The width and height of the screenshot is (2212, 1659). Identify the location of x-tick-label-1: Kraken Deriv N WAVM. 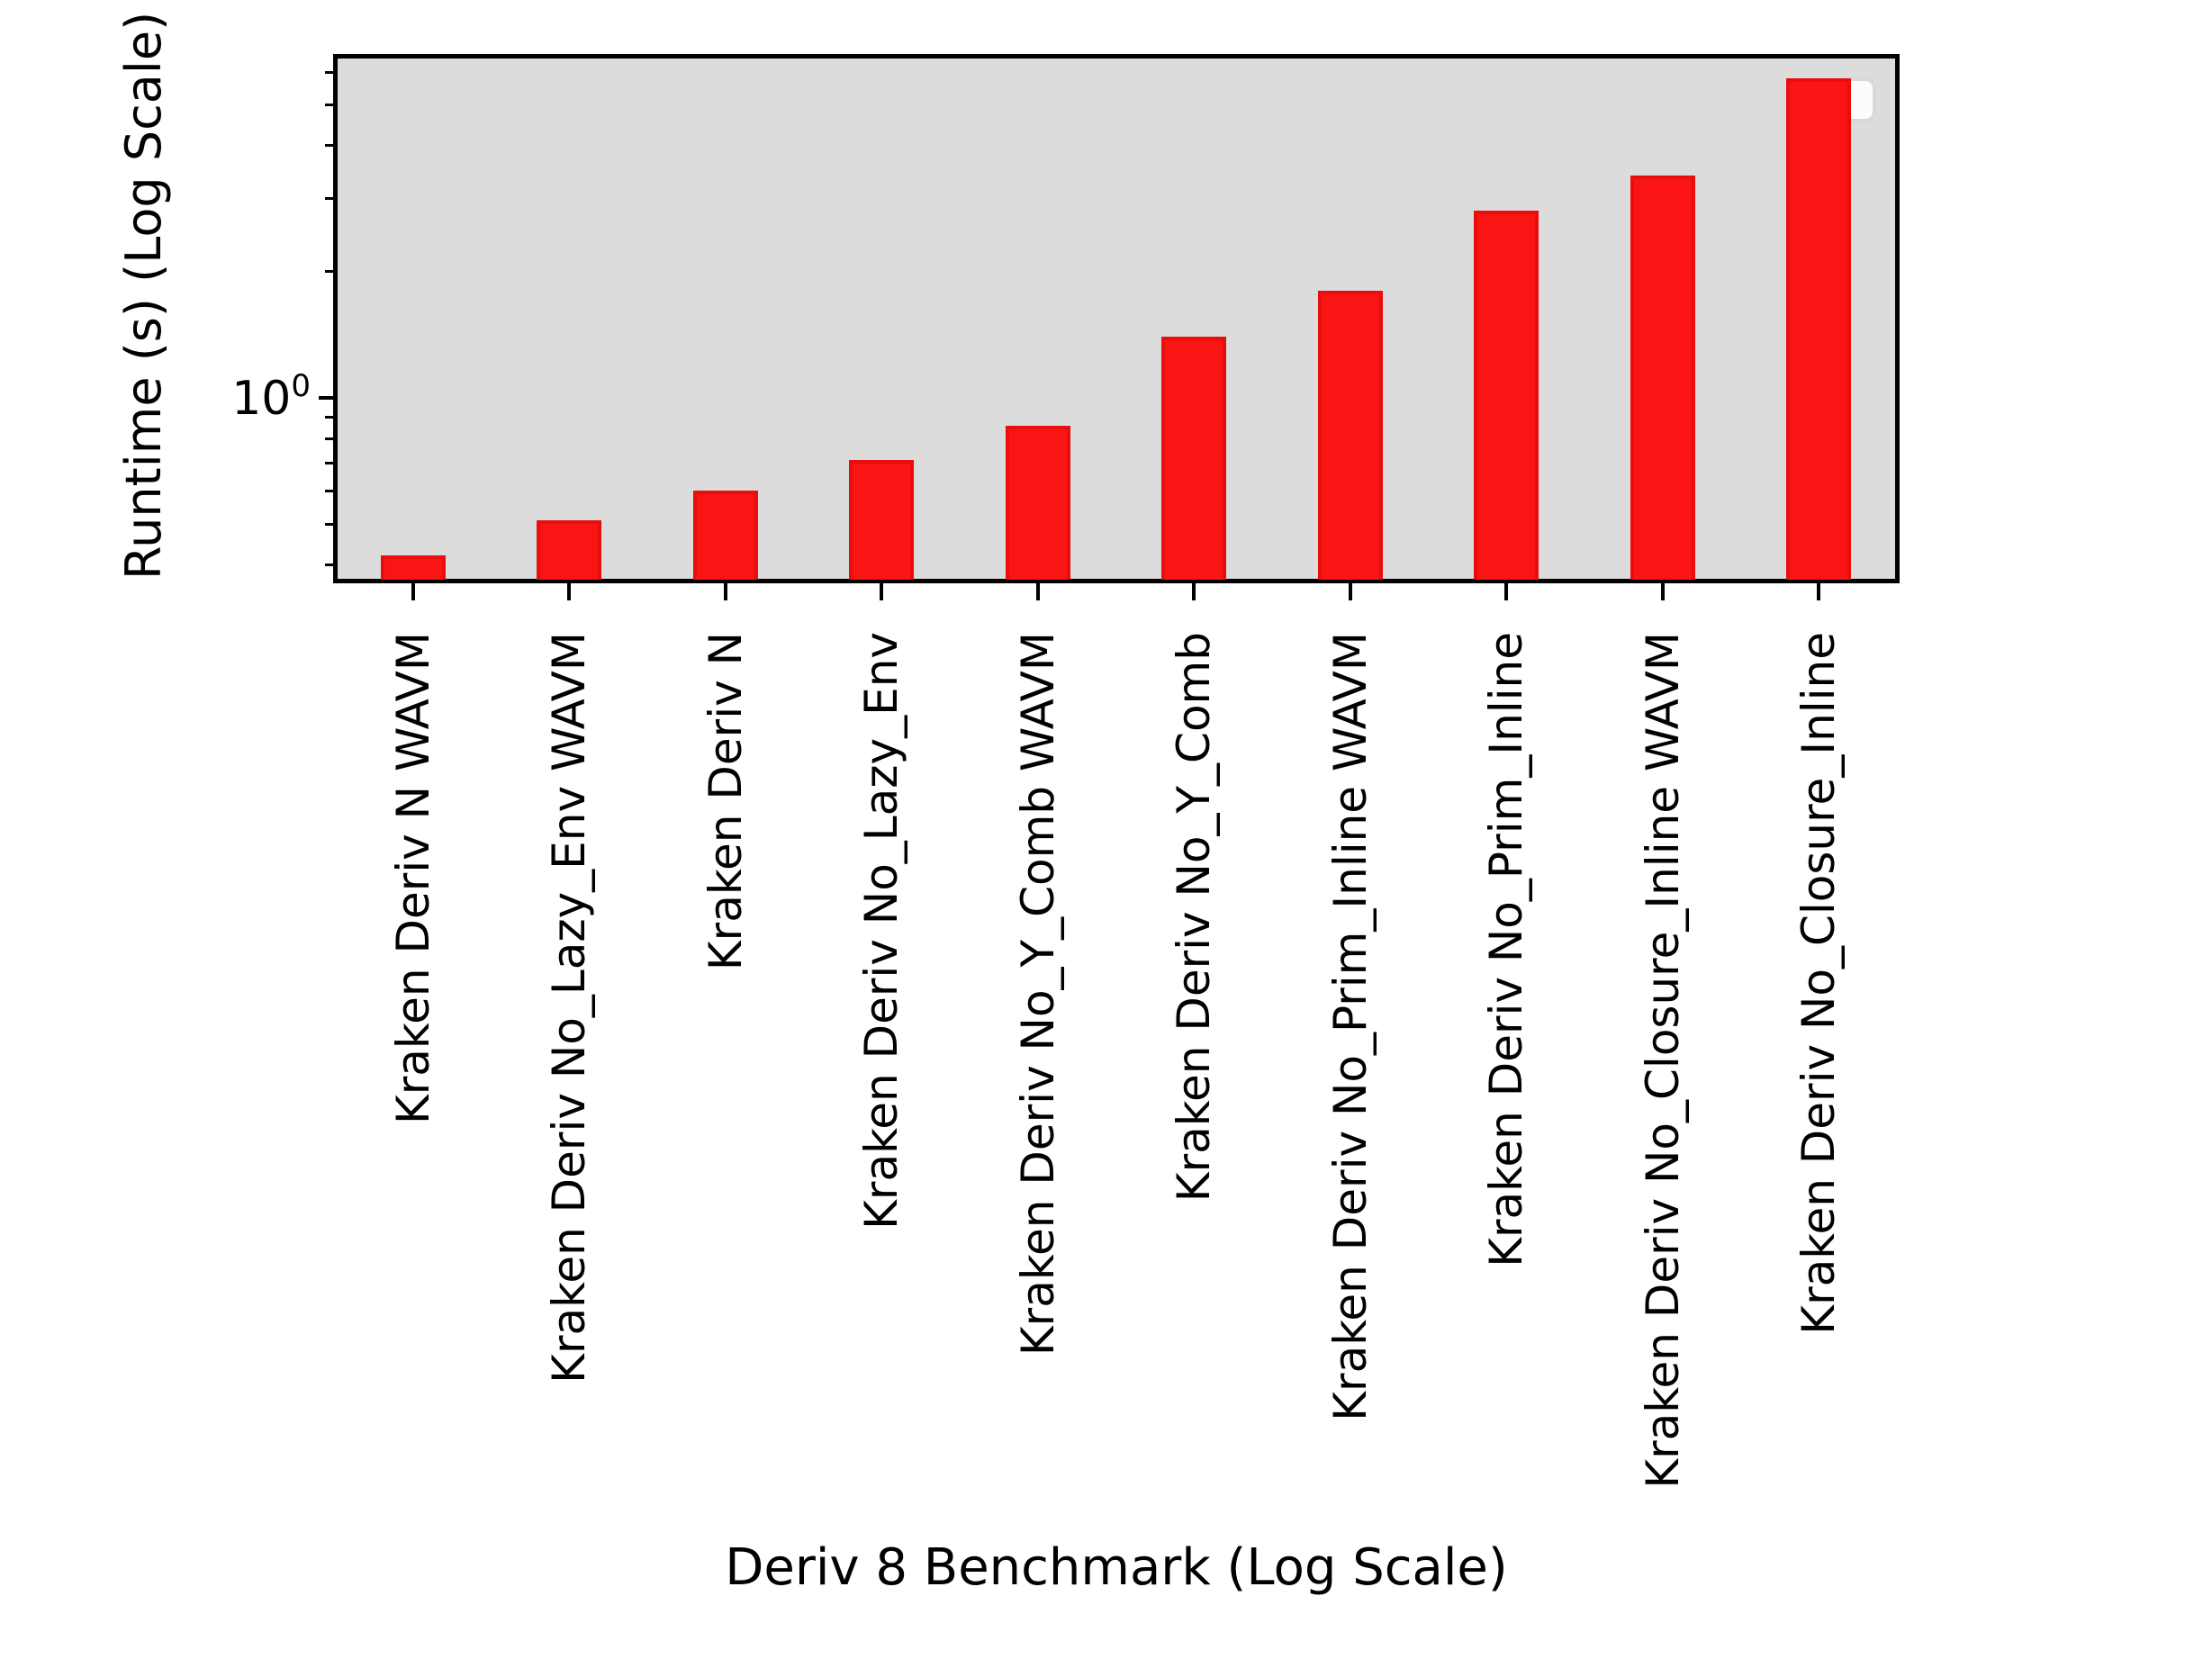
(412, 878).